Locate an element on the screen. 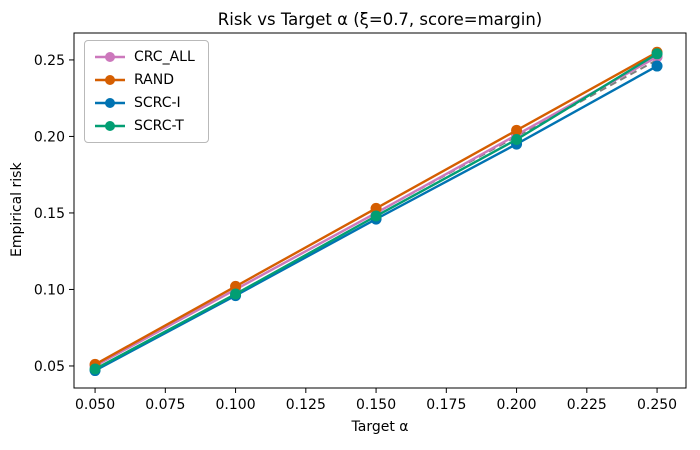 The height and width of the screenshot is (450, 700). x-tick-label: 0.250 is located at coordinates (657, 405).